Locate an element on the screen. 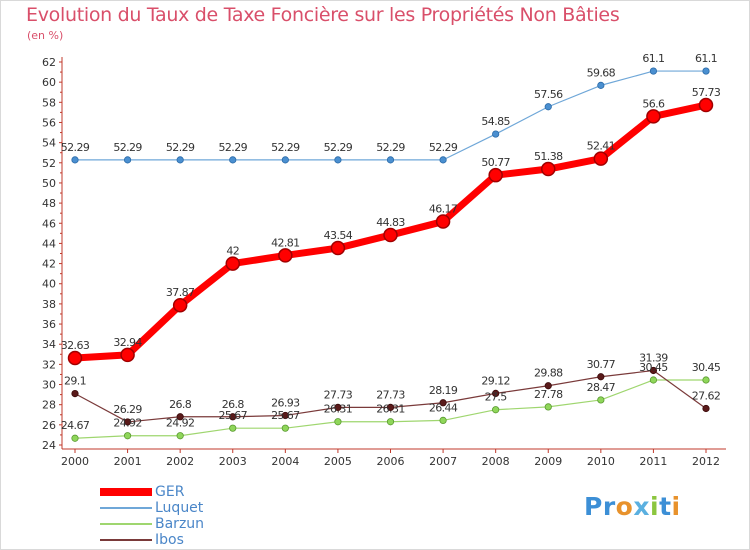 The width and height of the screenshot is (750, 550). logo-letter: P is located at coordinates (593, 506).